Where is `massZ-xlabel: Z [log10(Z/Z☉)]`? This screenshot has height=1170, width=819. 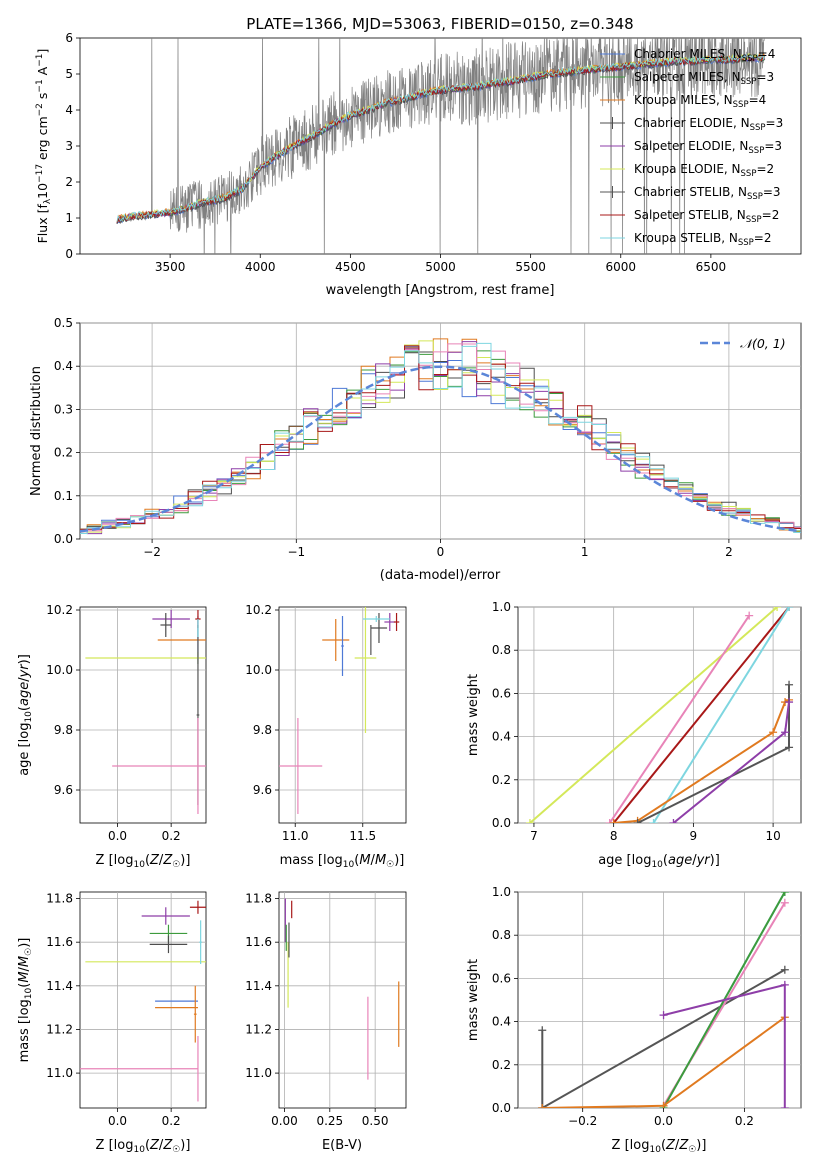
massZ-xlabel: Z [log10(Z/Z☉)] is located at coordinates (143, 1146).